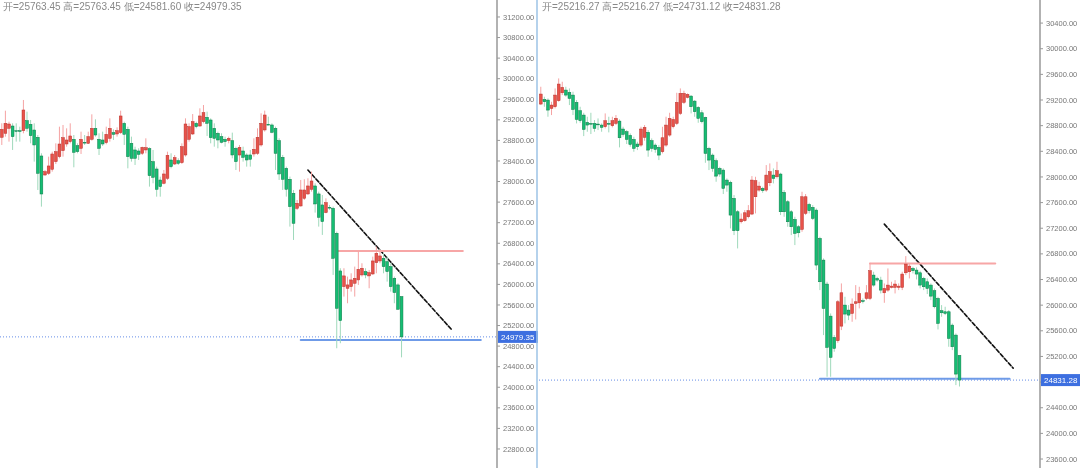 This screenshot has width=1080, height=468. I want to click on chart-title: 开=25216.27 高=25216.27 低=24731.12 收=24831.28, so click(661, 6).